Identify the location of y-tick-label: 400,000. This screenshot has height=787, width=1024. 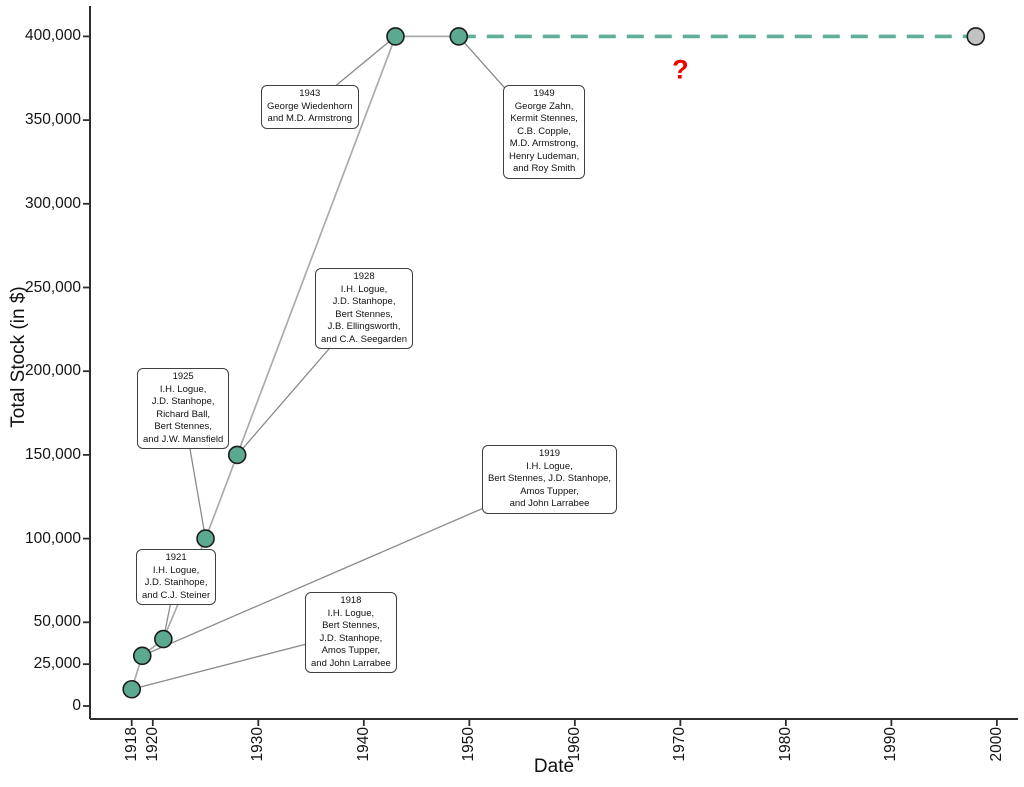
(52, 36).